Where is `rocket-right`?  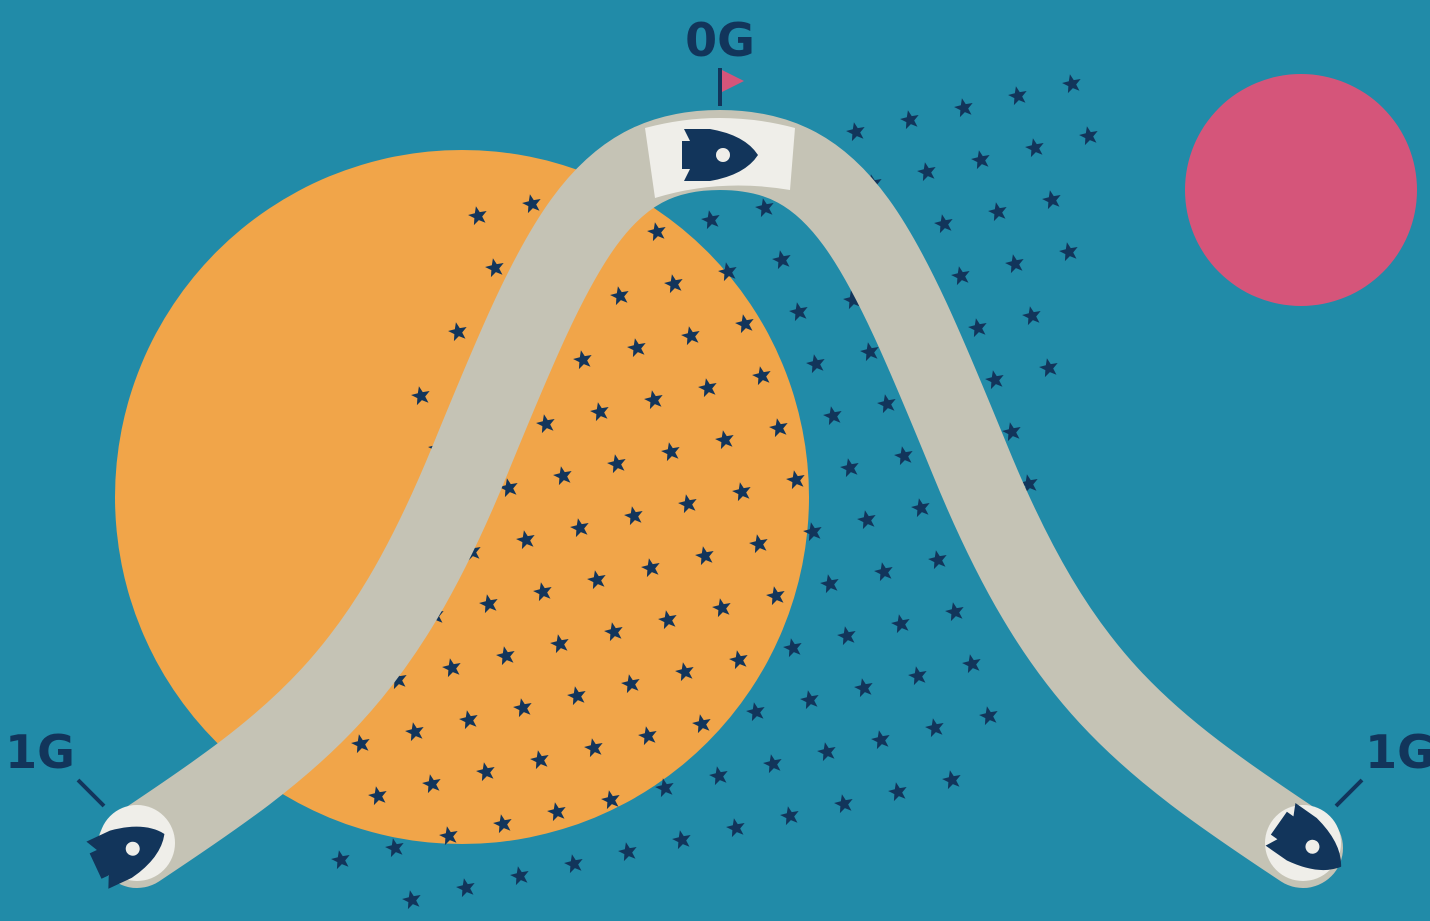 rocket-right is located at coordinates (1303, 837).